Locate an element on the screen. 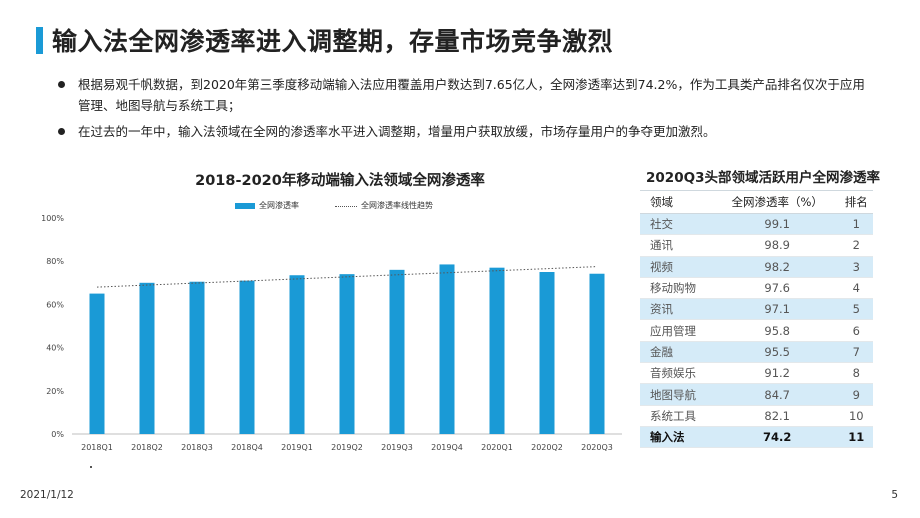 Image resolution: width=920 pixels, height=518 pixels. page-title: 输入法全网渗透率进入调整期，存量市场竞争激烈 is located at coordinates (333, 41).